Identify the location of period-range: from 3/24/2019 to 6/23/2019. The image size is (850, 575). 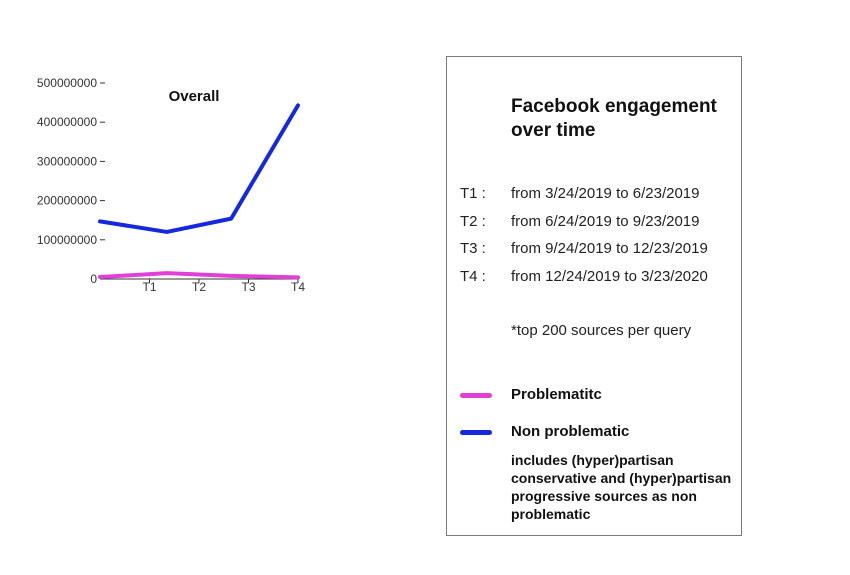
(605, 193).